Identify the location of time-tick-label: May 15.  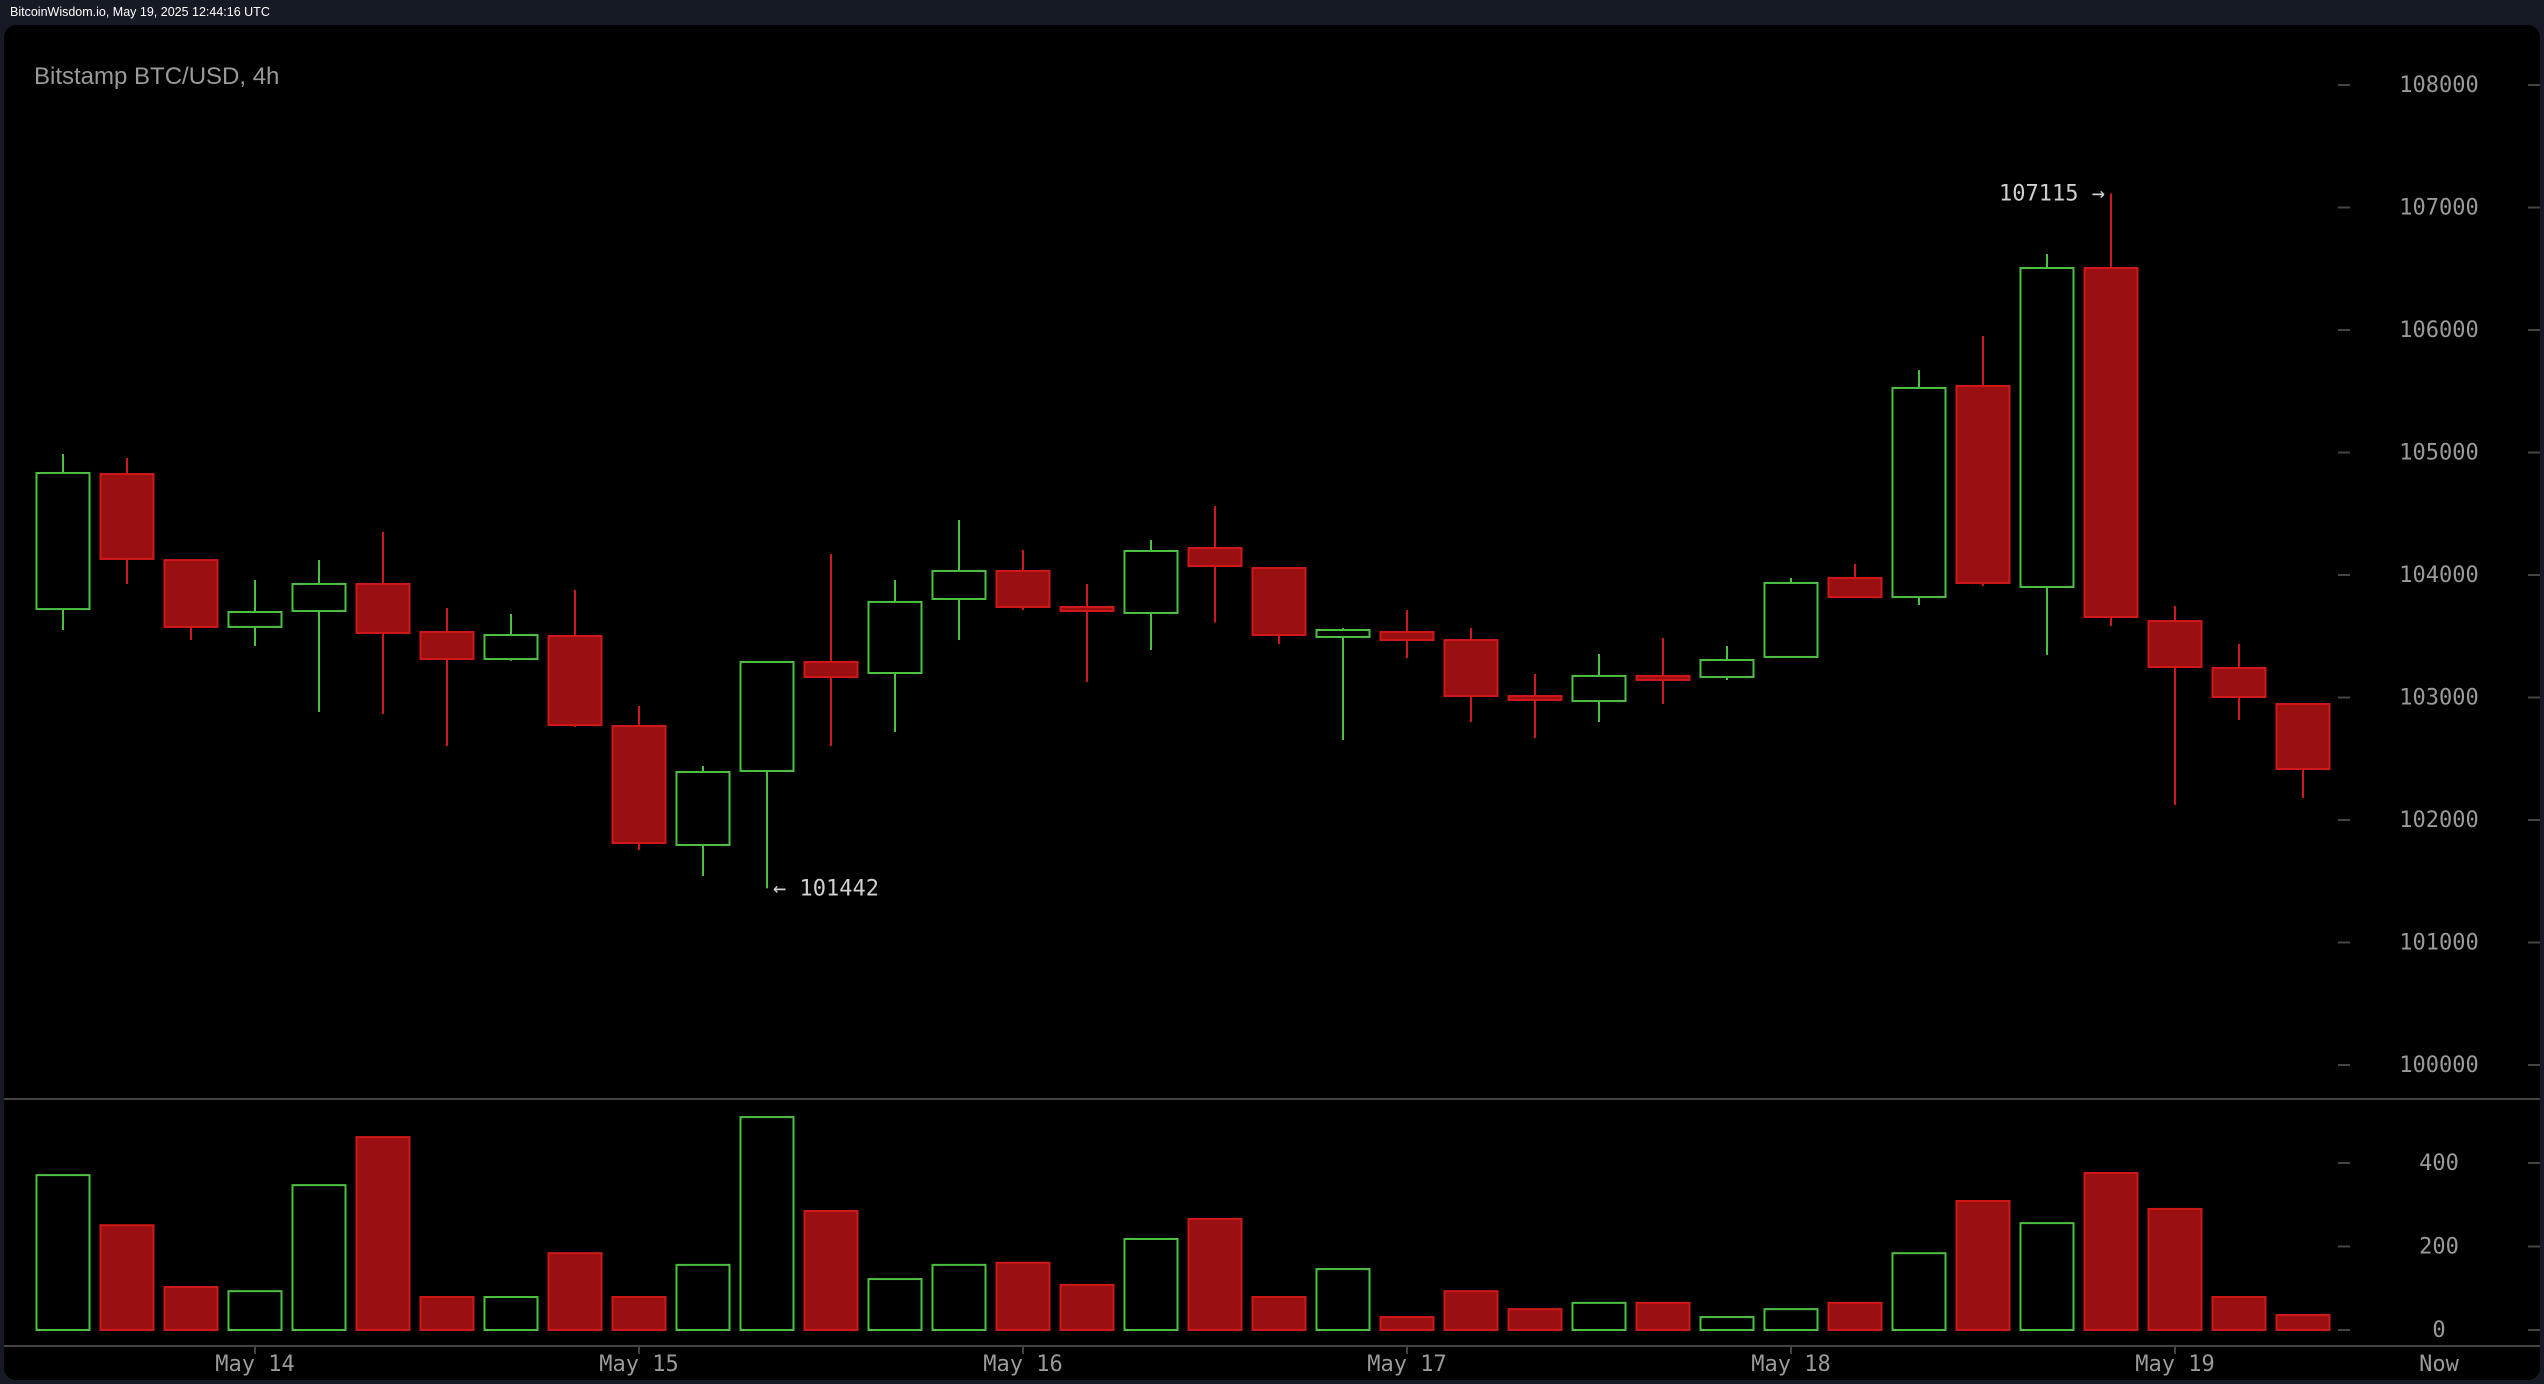
(638, 1364).